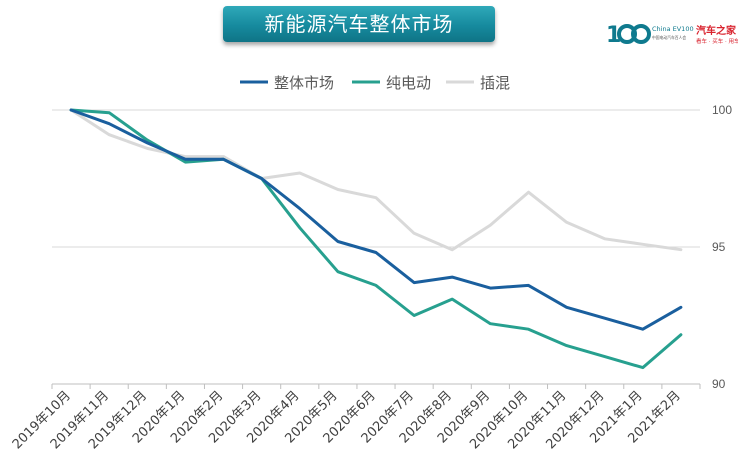  I want to click on autohome-logo-text: 汽车之家, so click(716, 30).